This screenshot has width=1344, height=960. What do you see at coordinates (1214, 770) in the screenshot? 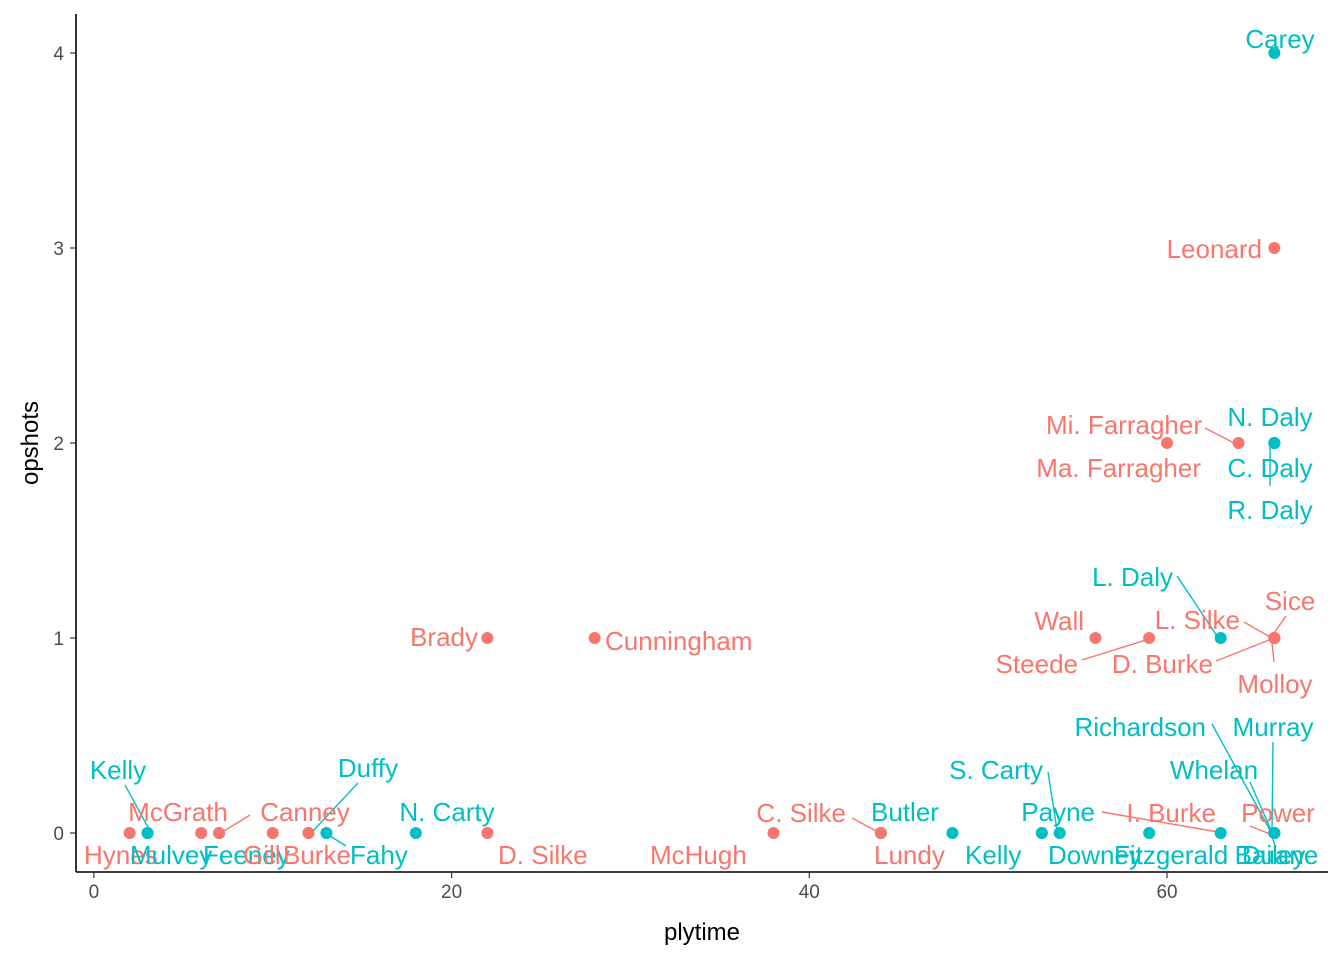
I see `point-label: Whelan` at bounding box center [1214, 770].